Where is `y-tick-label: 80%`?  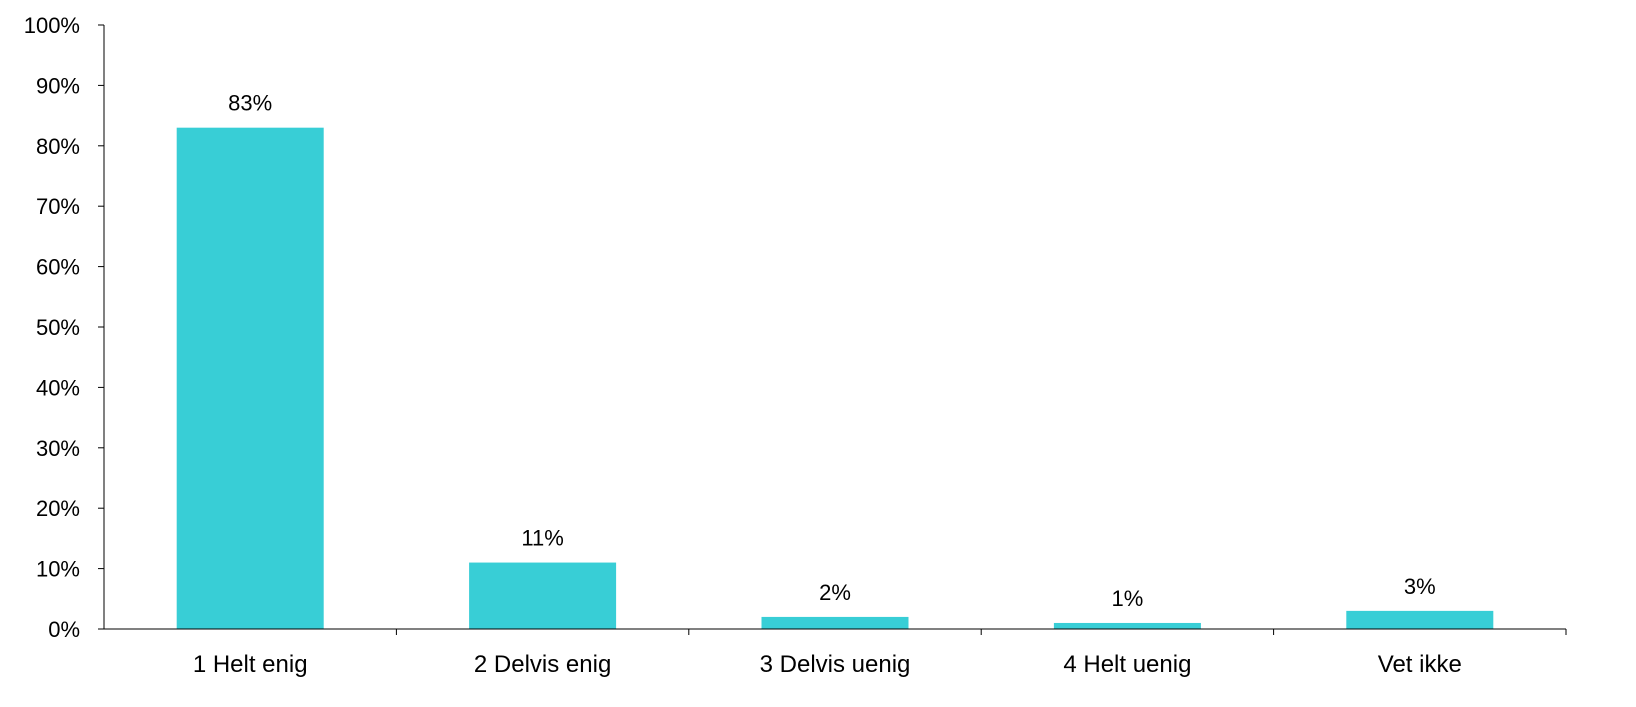 y-tick-label: 80% is located at coordinates (58, 146).